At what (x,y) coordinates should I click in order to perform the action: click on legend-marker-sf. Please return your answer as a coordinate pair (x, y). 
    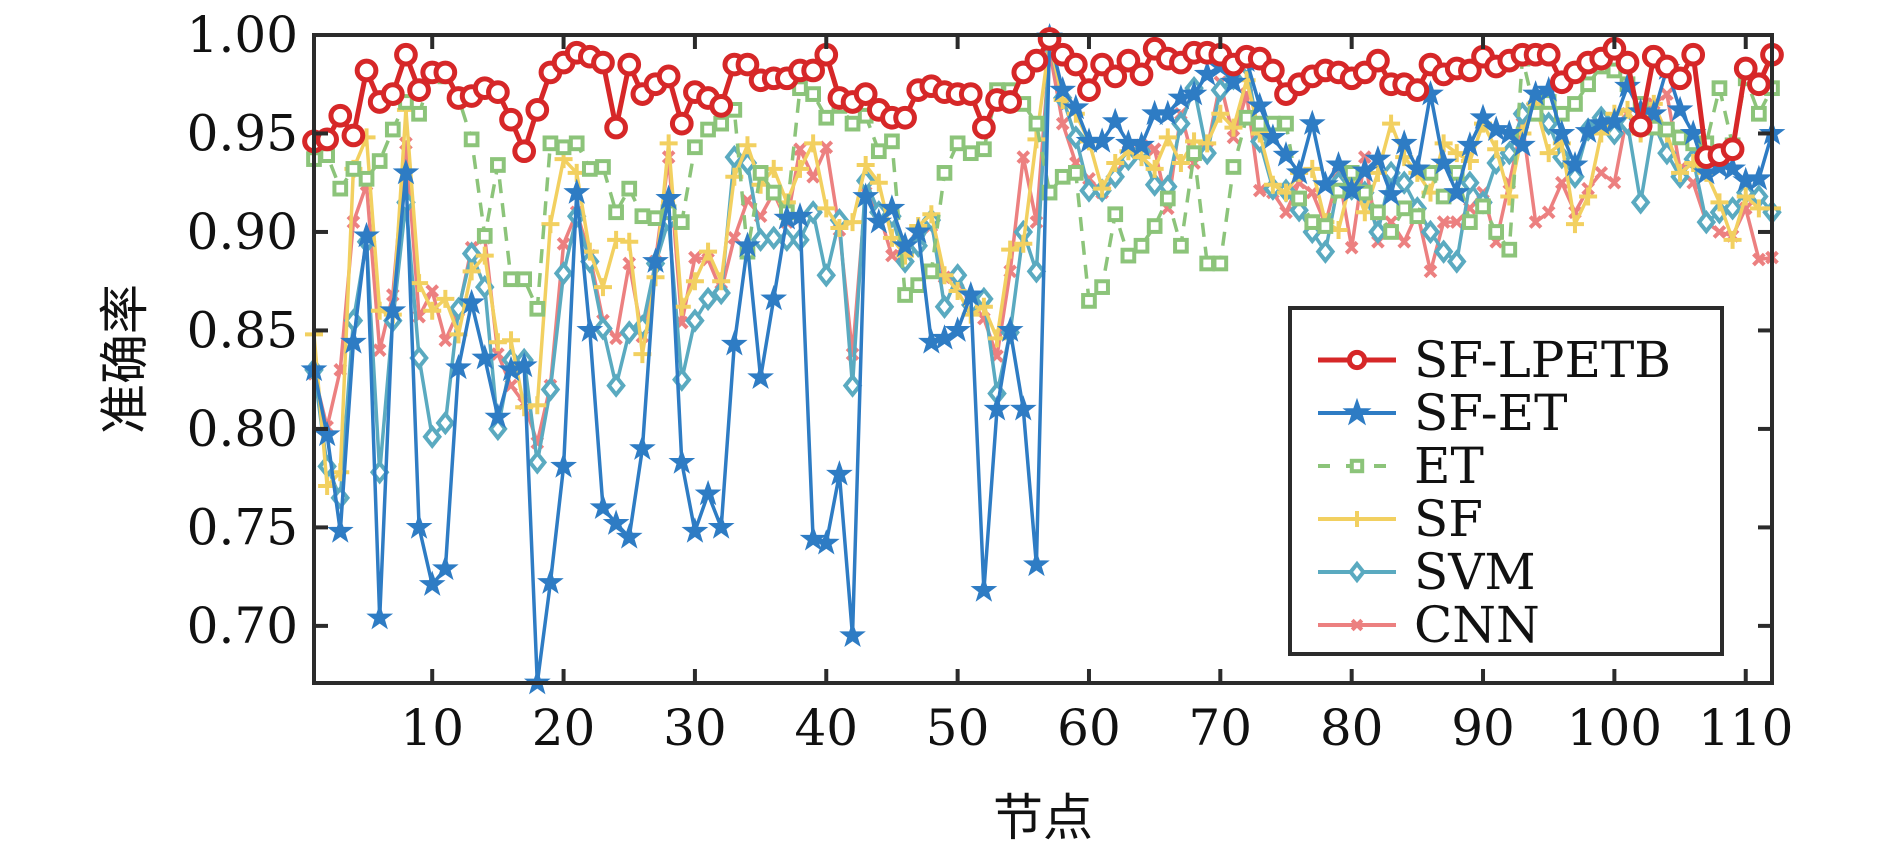
    Looking at the image, I should click on (1357, 519).